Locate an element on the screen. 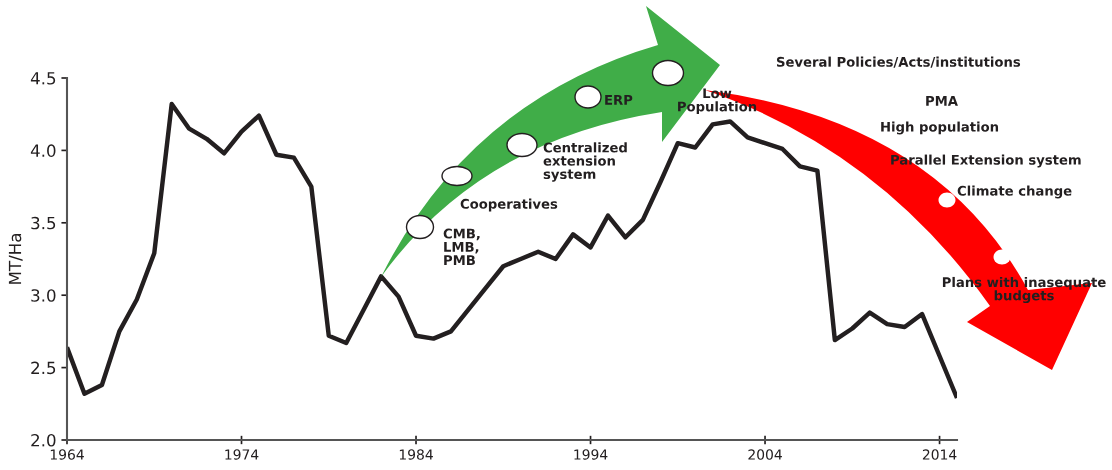 The height and width of the screenshot is (470, 1112). x-tick-label: 1984 is located at coordinates (416, 454).